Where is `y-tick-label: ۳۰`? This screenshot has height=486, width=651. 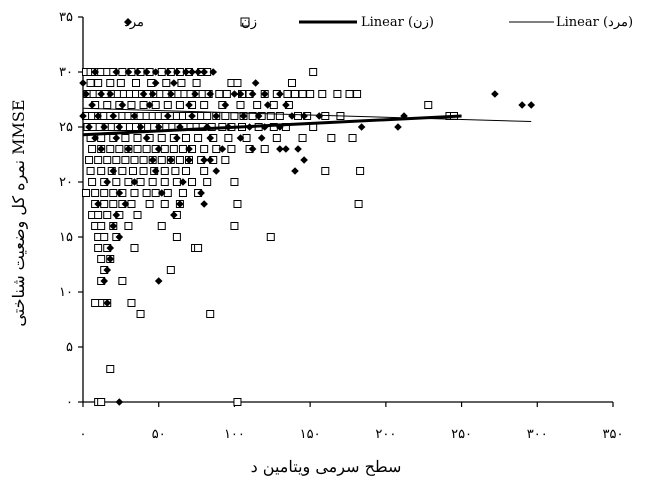 y-tick-label: ۳۰ is located at coordinates (66, 72).